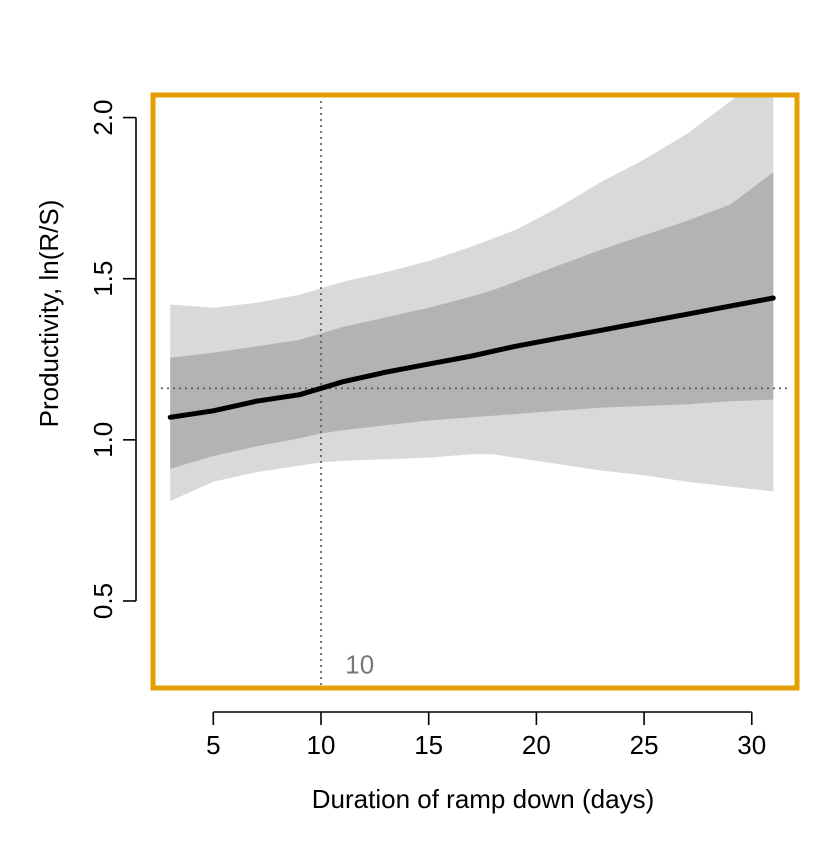 This screenshot has width=816, height=849. I want to click on y-tick-label: 0.5, so click(103, 601).